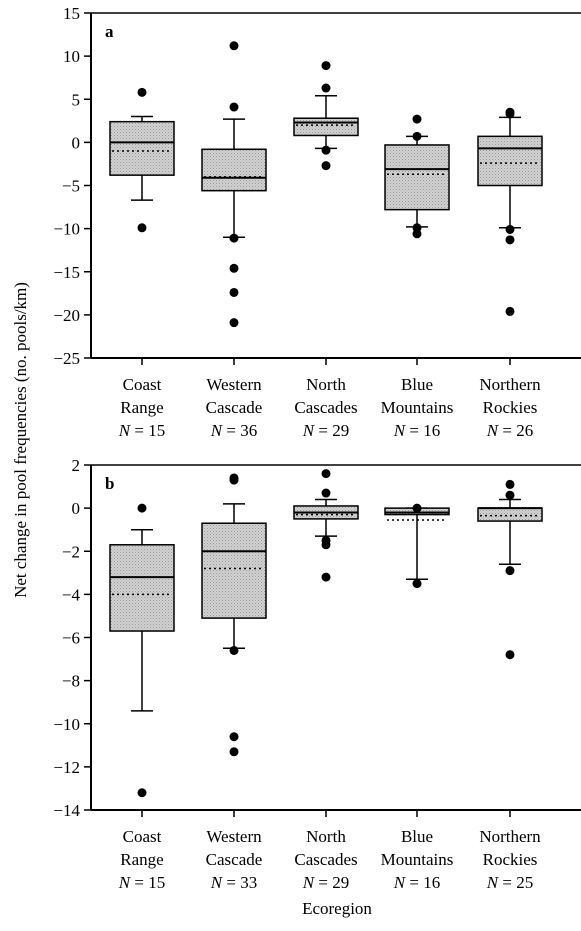 Image resolution: width=581 pixels, height=931 pixels. What do you see at coordinates (233, 430) in the screenshot?
I see `n-label: N = 36` at bounding box center [233, 430].